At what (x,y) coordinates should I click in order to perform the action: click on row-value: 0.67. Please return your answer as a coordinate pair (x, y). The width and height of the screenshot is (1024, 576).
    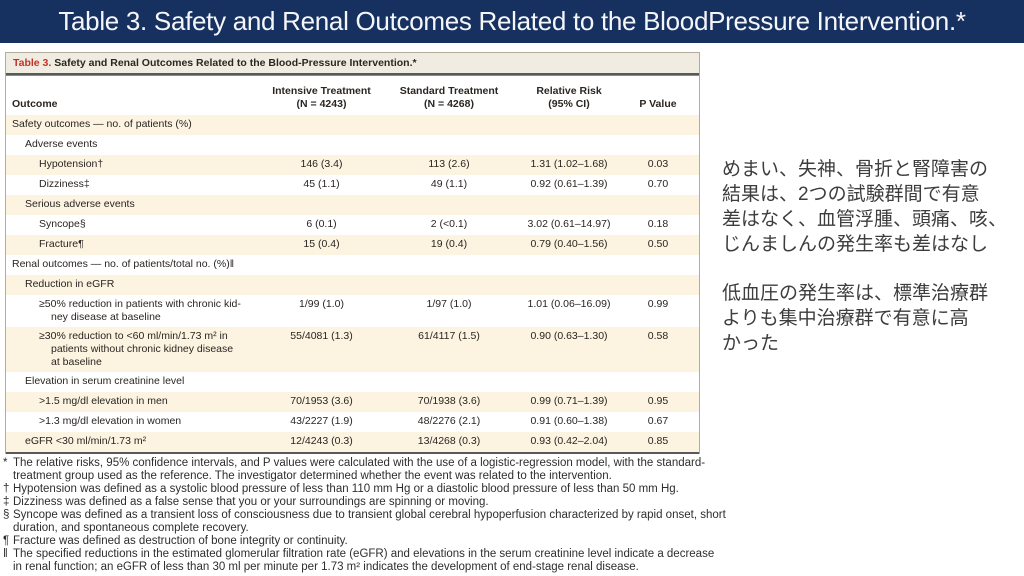
    Looking at the image, I should click on (658, 421).